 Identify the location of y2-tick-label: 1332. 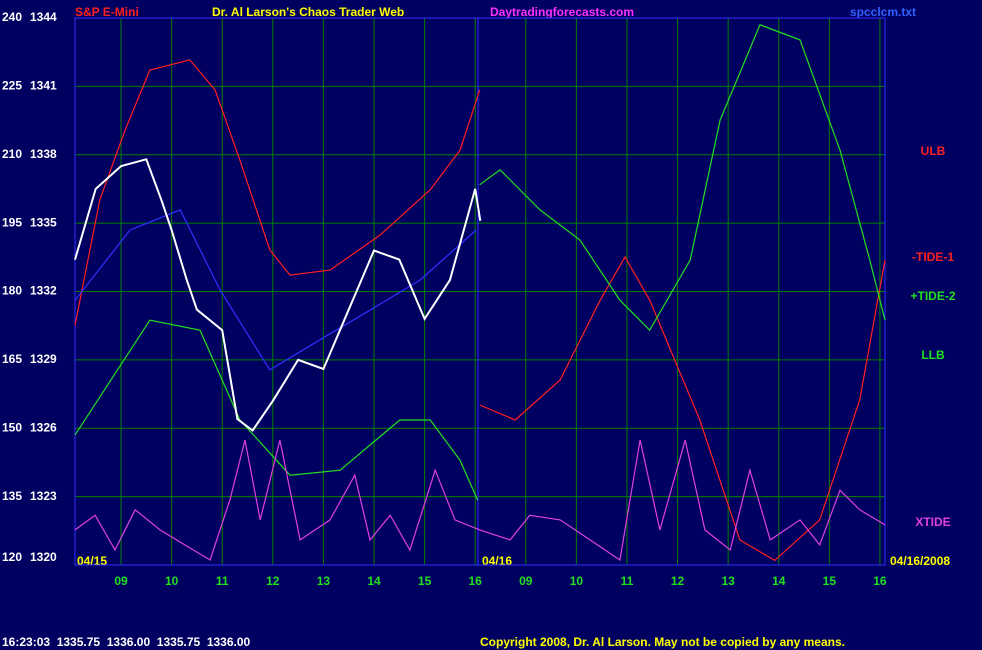
(43, 291).